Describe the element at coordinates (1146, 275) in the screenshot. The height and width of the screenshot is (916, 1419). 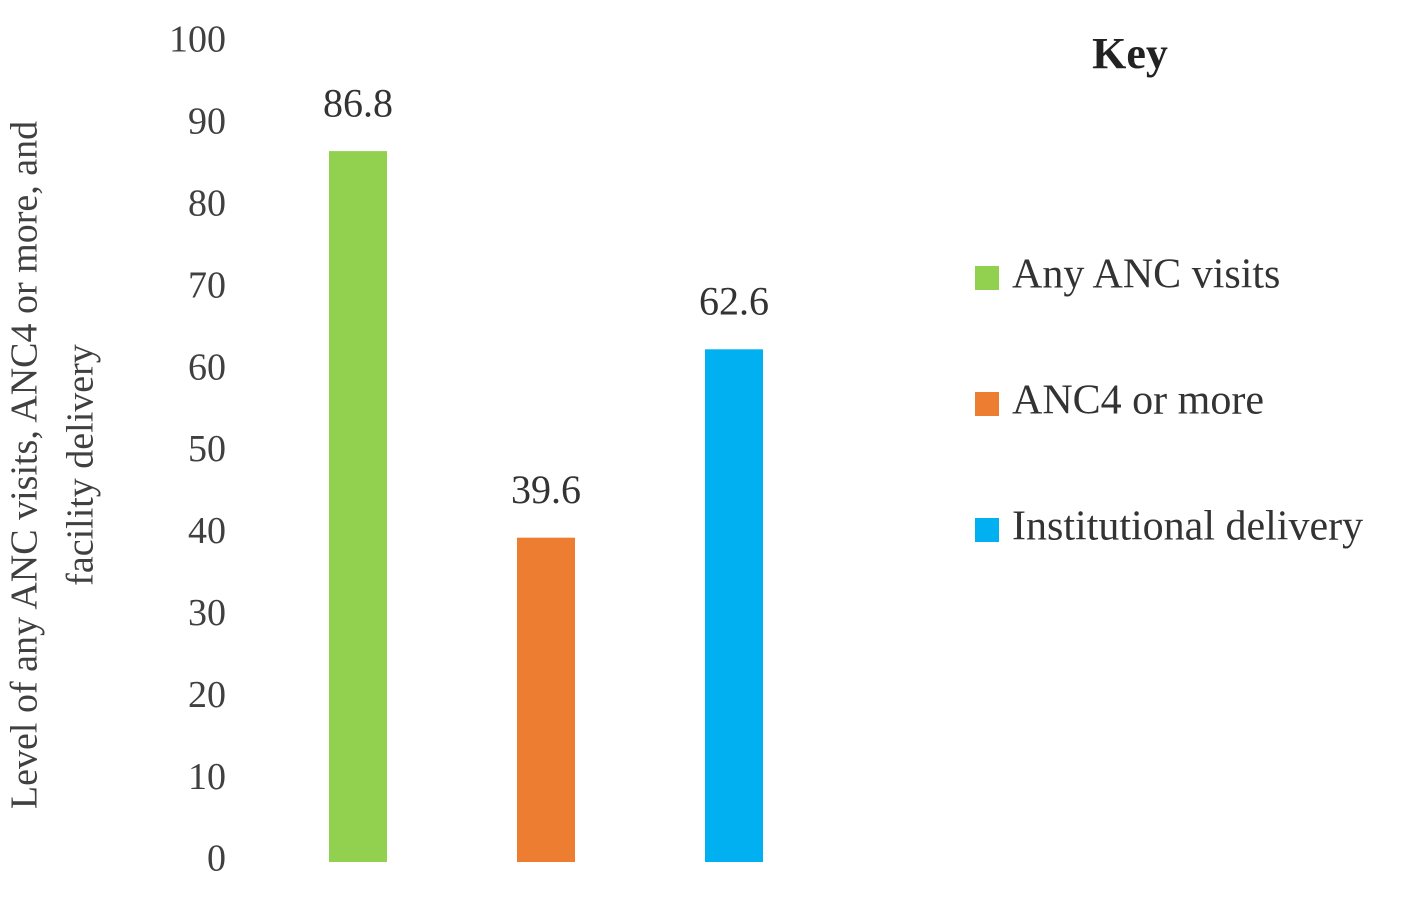
I see `legend-label: Any ANC visits` at that location.